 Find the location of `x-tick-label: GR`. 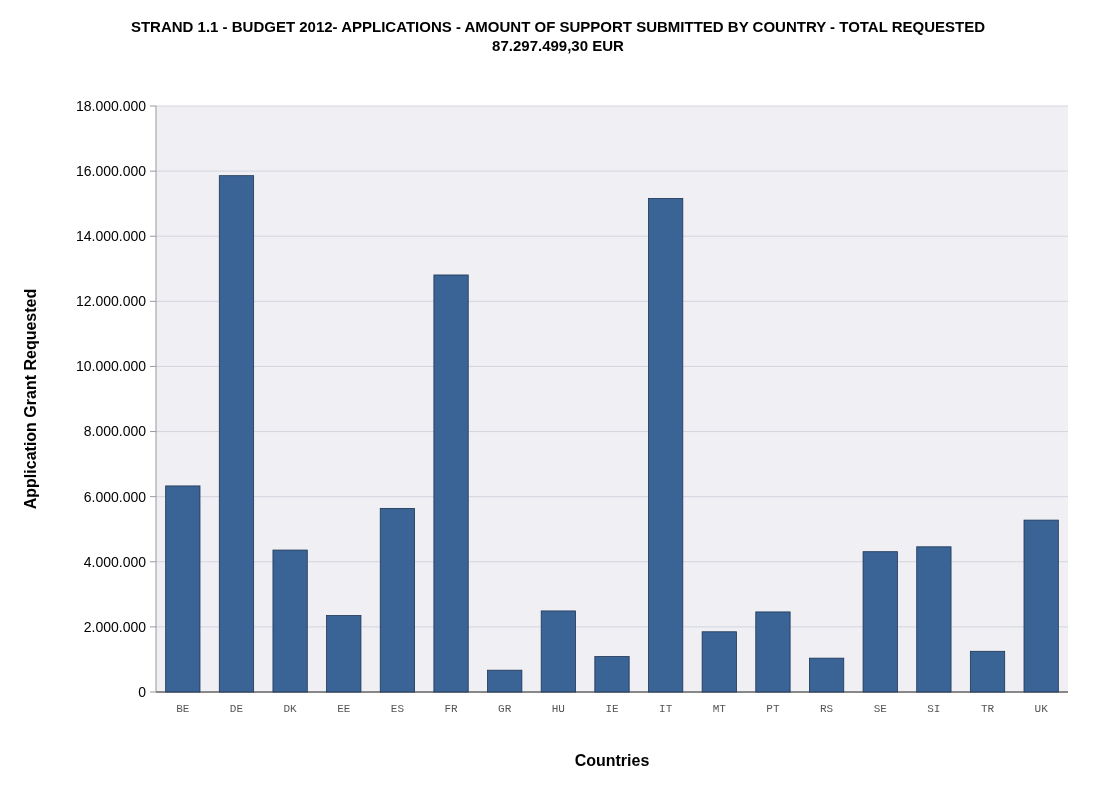

x-tick-label: GR is located at coordinates (505, 709).